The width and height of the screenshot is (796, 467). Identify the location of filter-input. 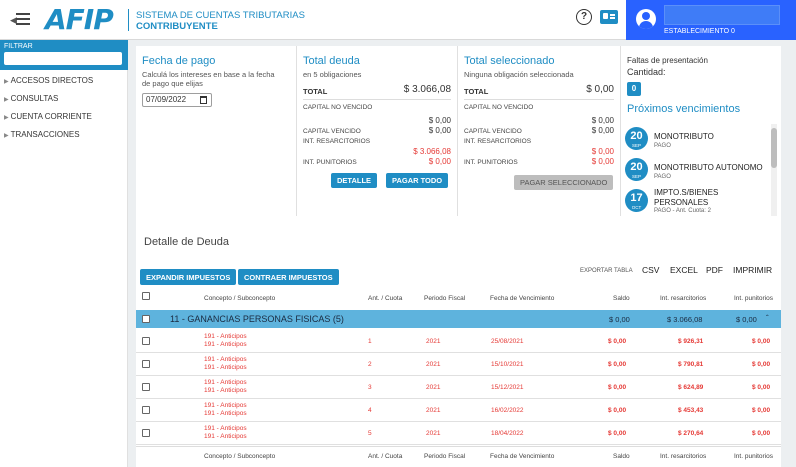
(63, 58).